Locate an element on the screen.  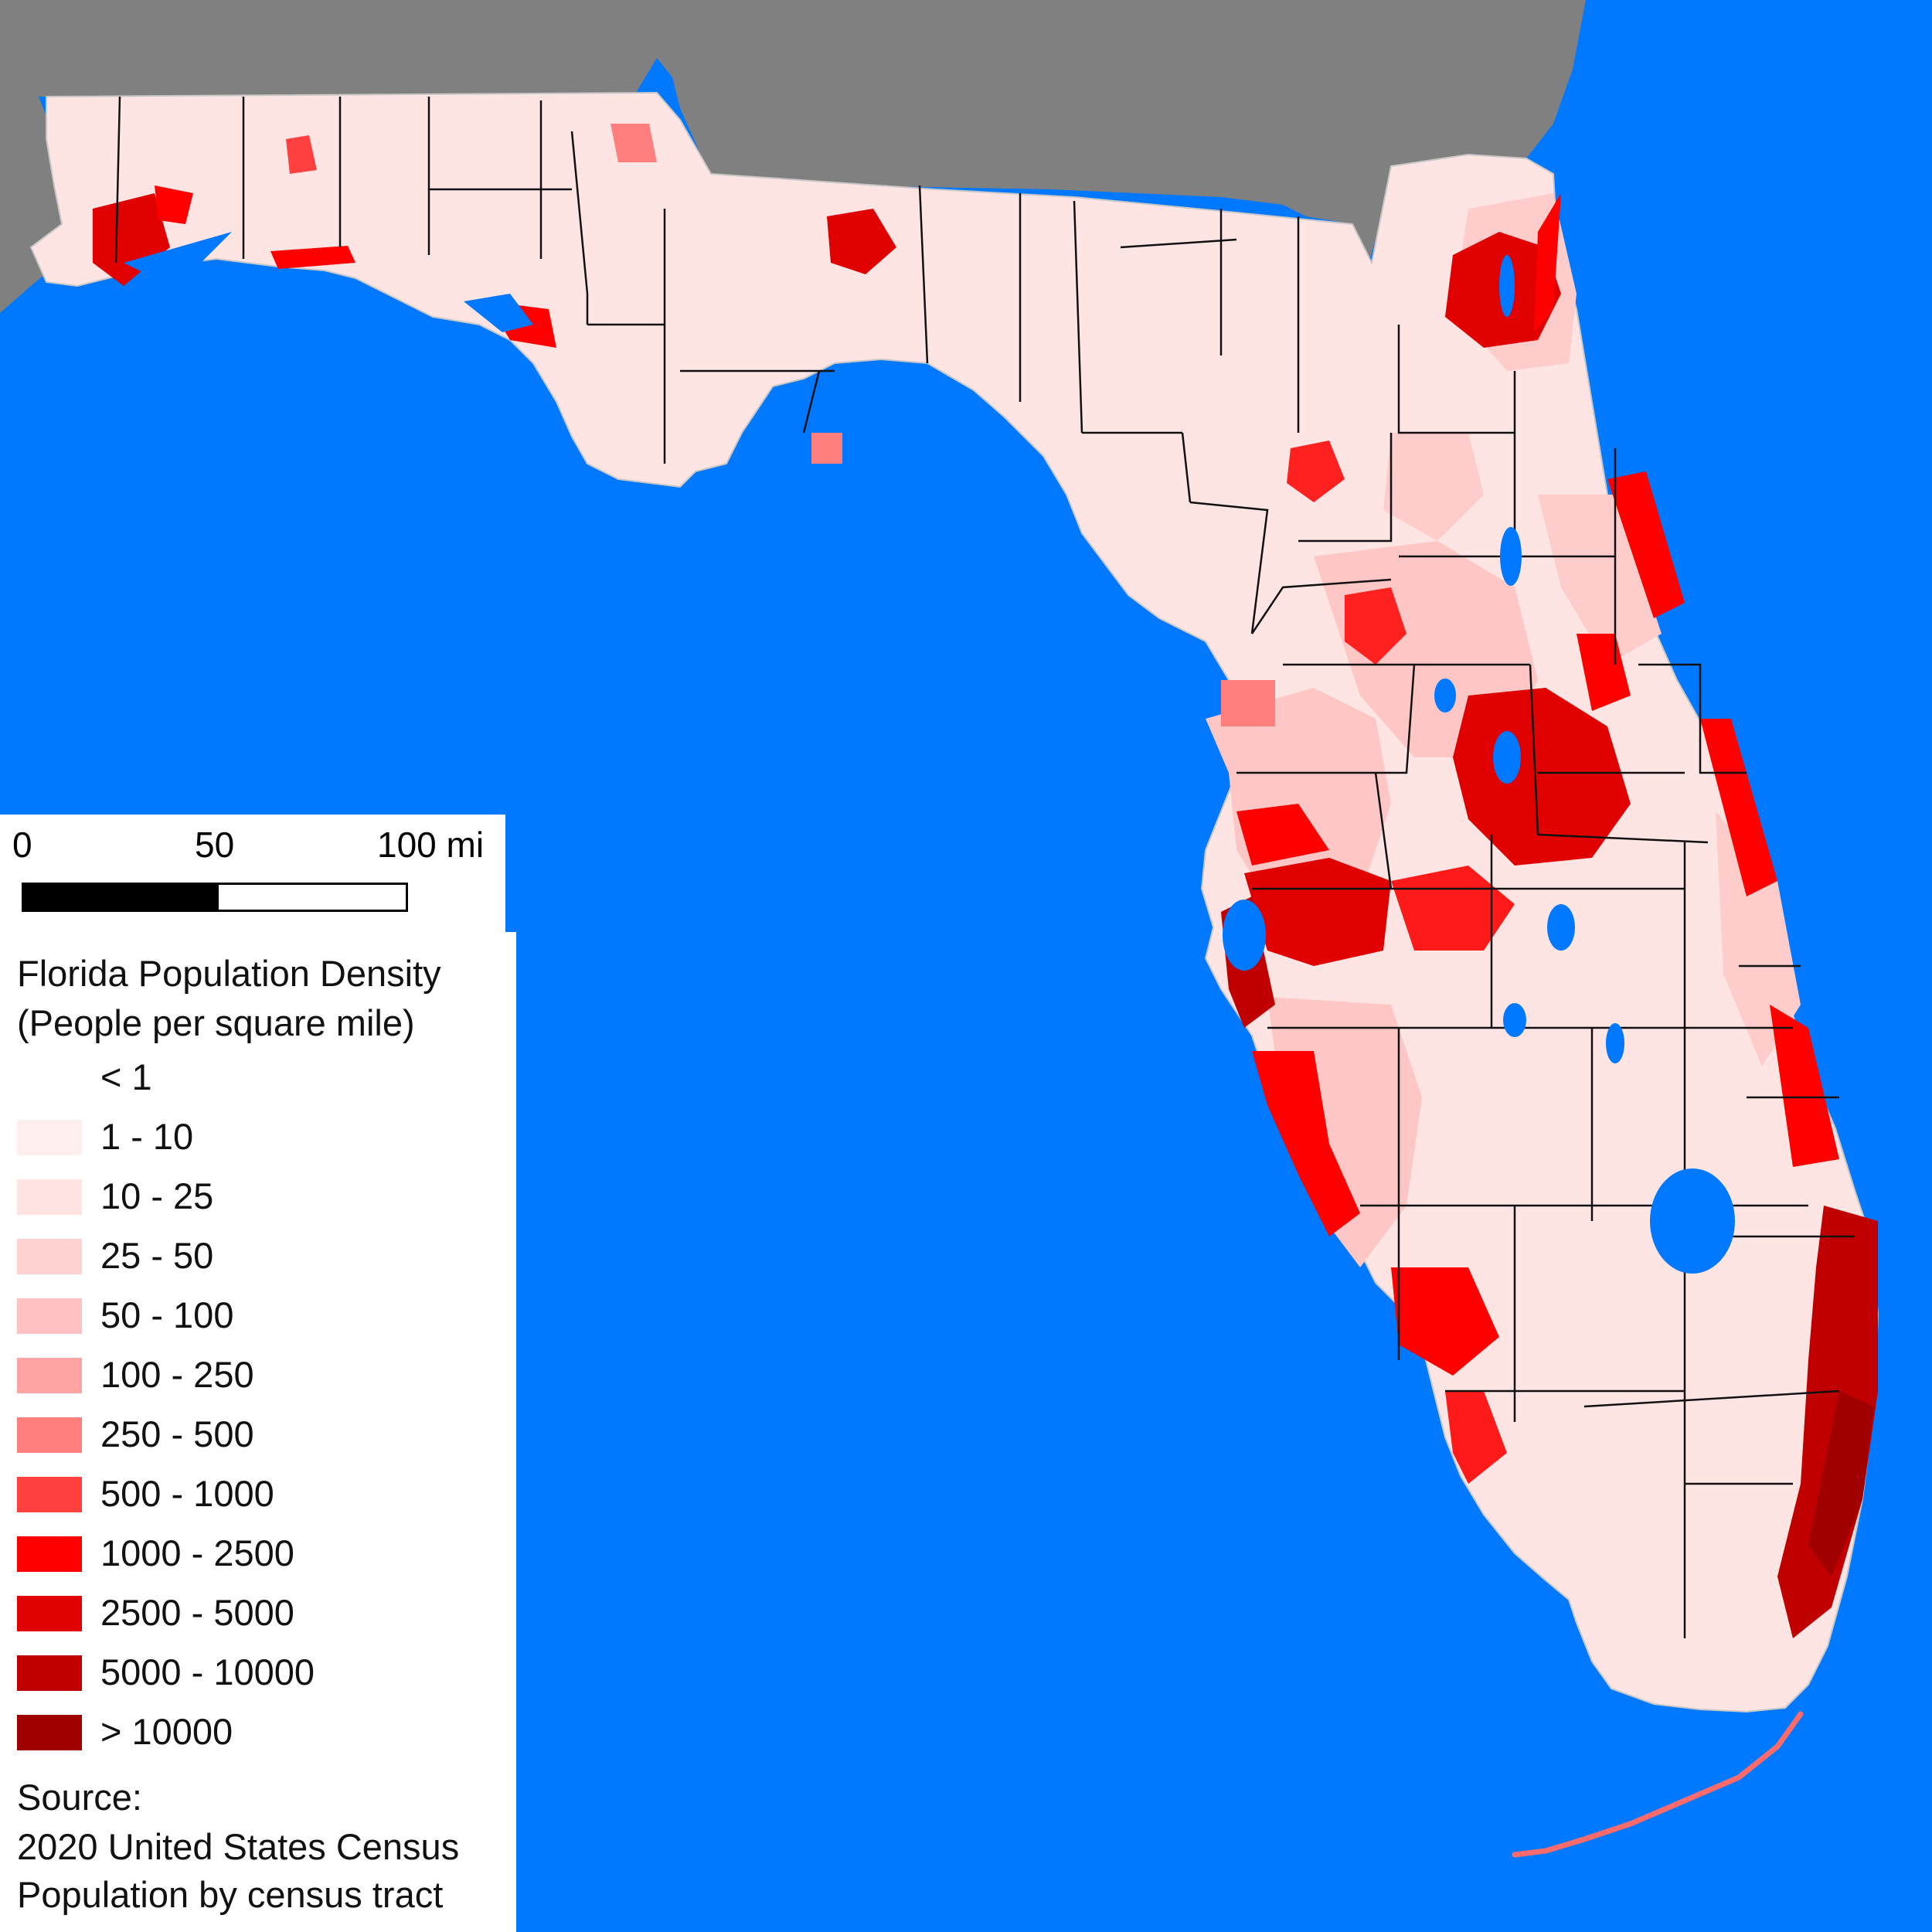
legend-class-label: 100 - 250 is located at coordinates (177, 1375).